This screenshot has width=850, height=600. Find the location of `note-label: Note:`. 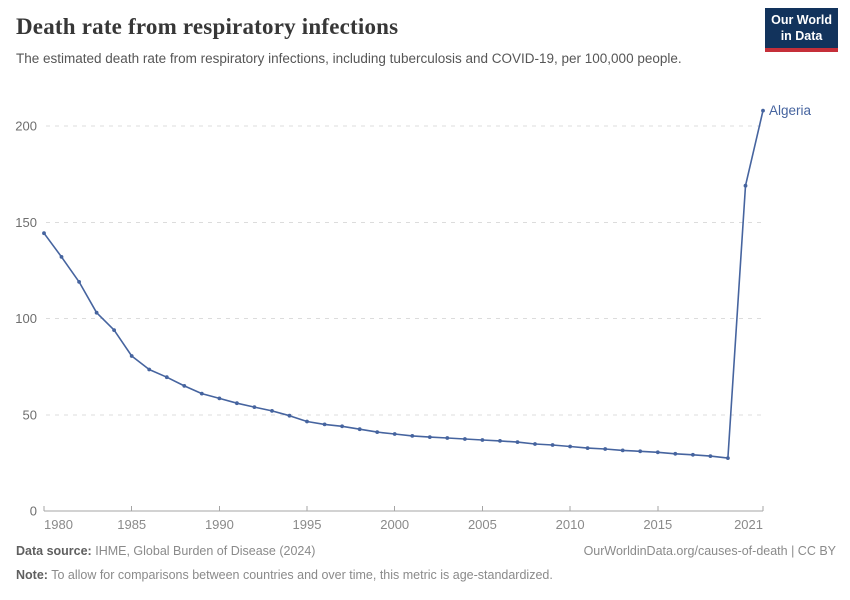

note-label: Note: is located at coordinates (32, 574).